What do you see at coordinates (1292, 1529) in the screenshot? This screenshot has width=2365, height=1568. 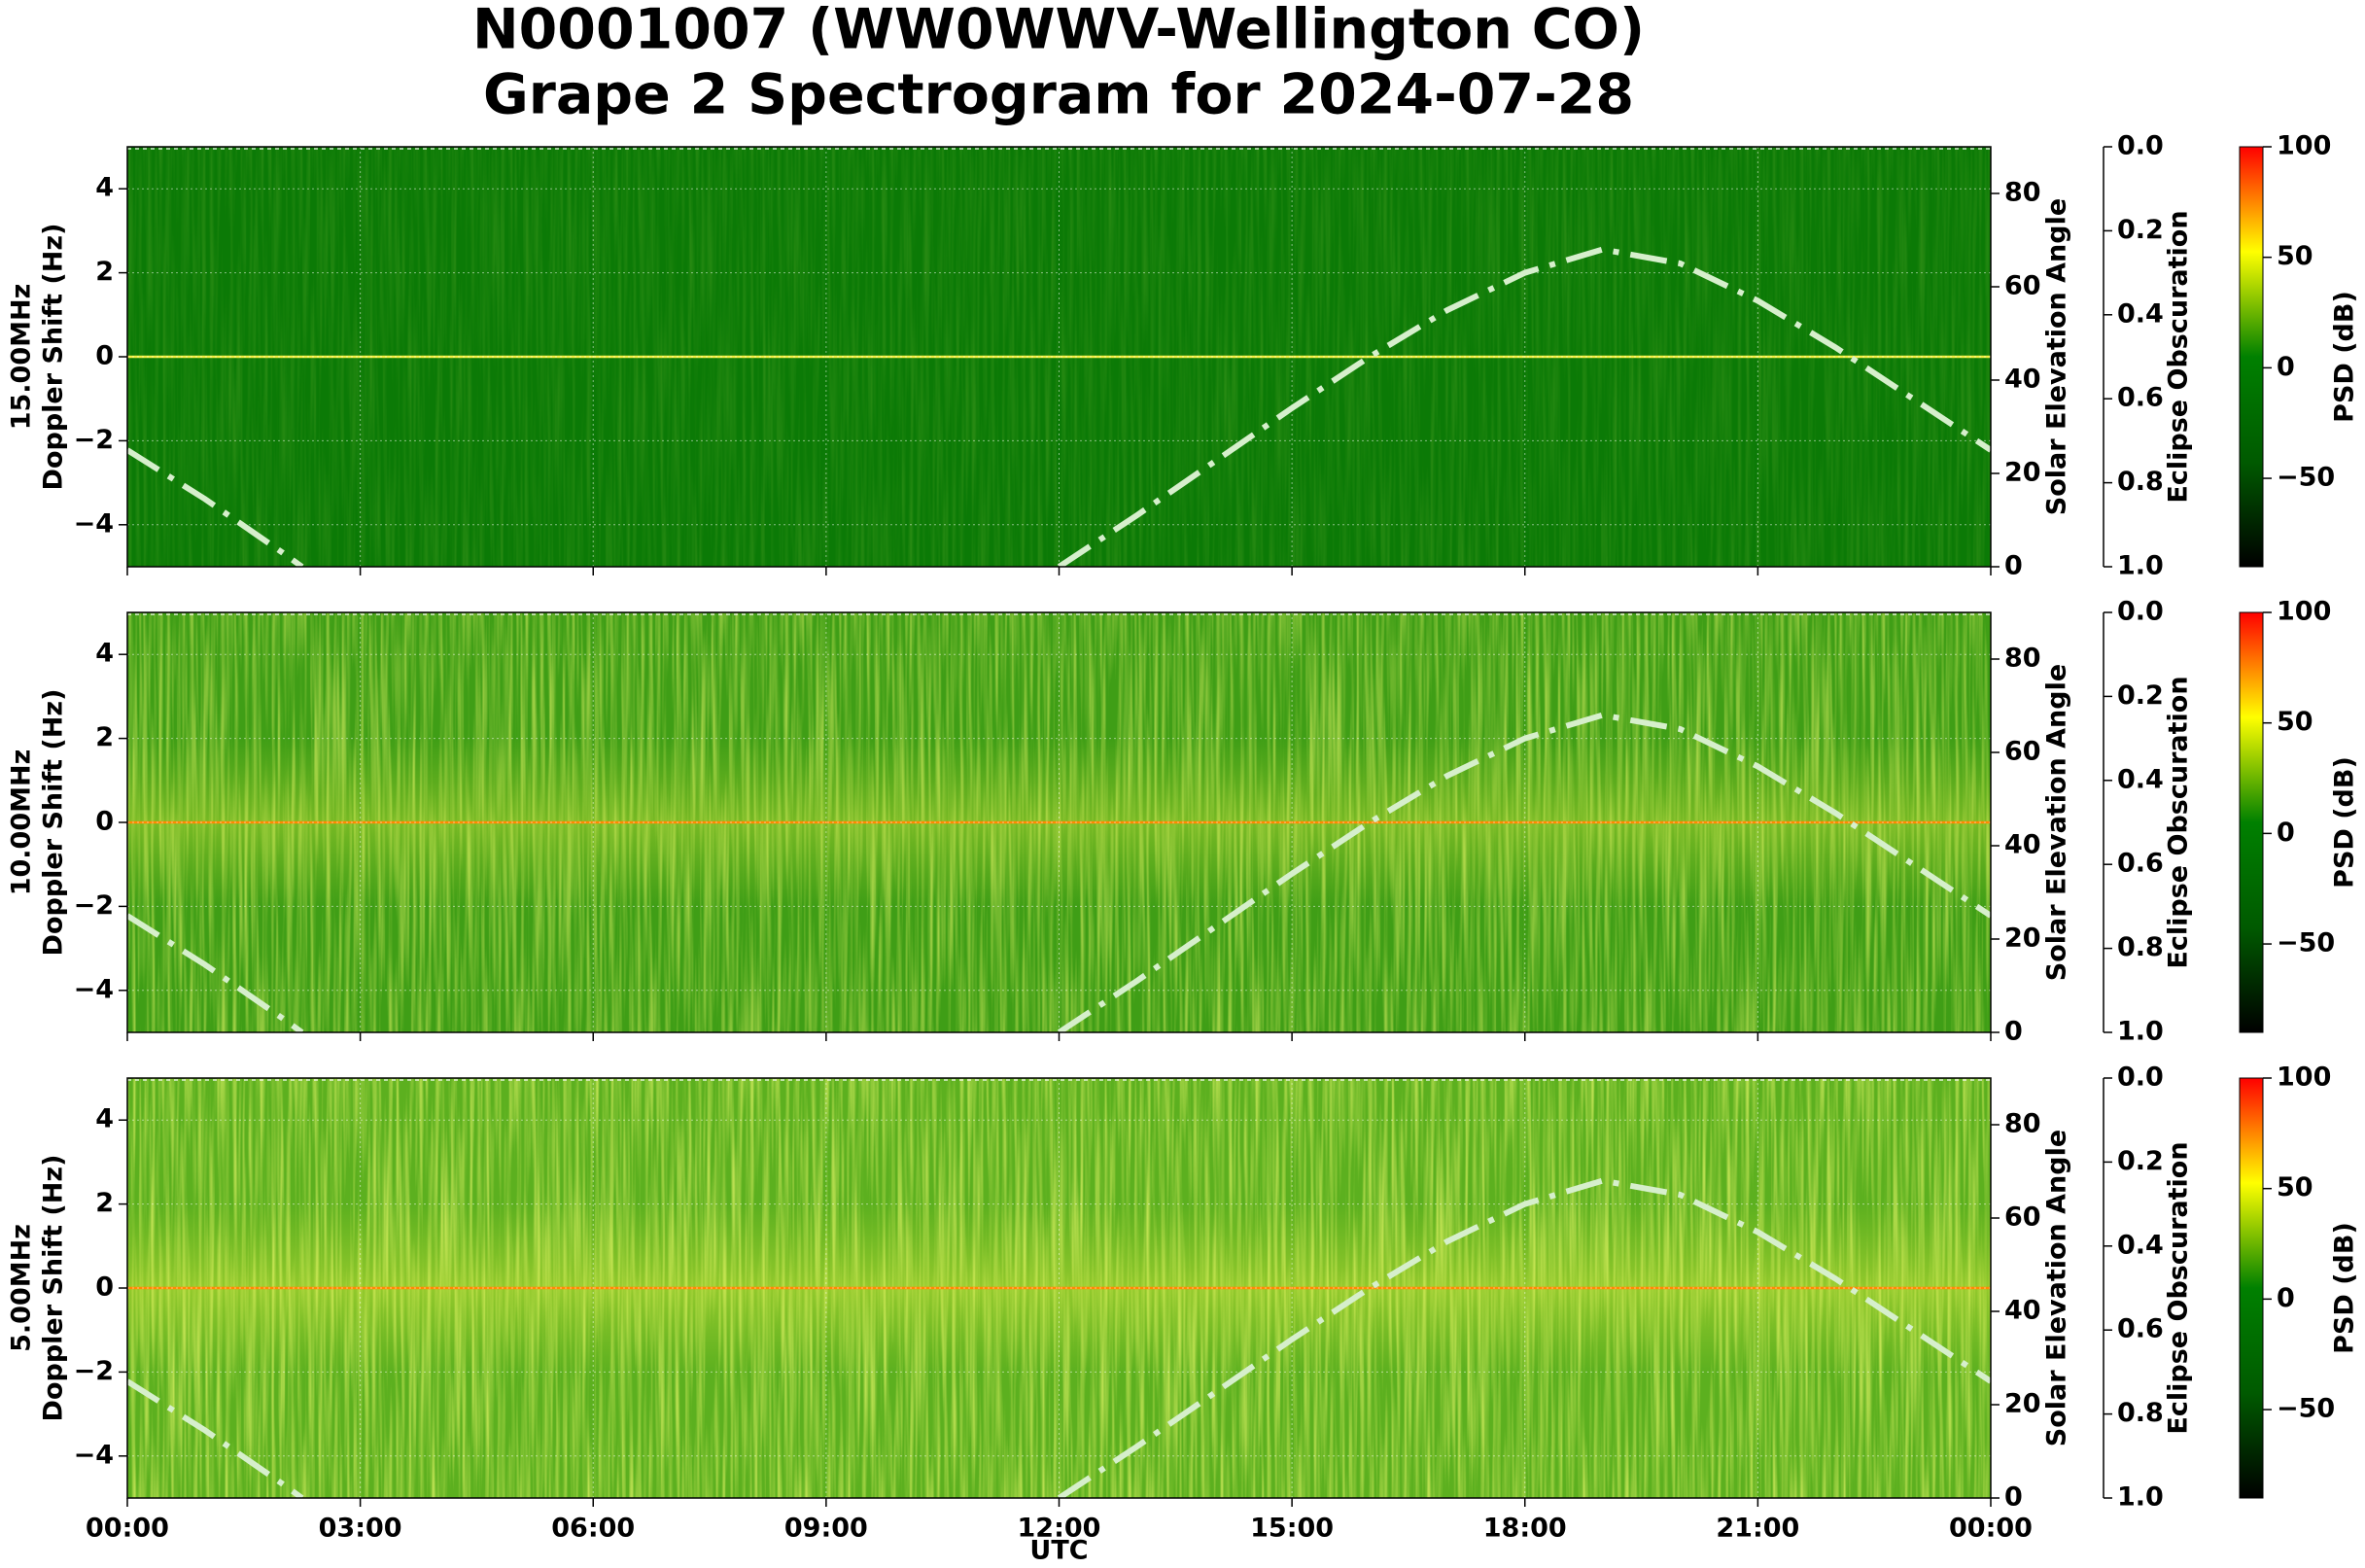 I see `x-tick-label: 15:00` at bounding box center [1292, 1529].